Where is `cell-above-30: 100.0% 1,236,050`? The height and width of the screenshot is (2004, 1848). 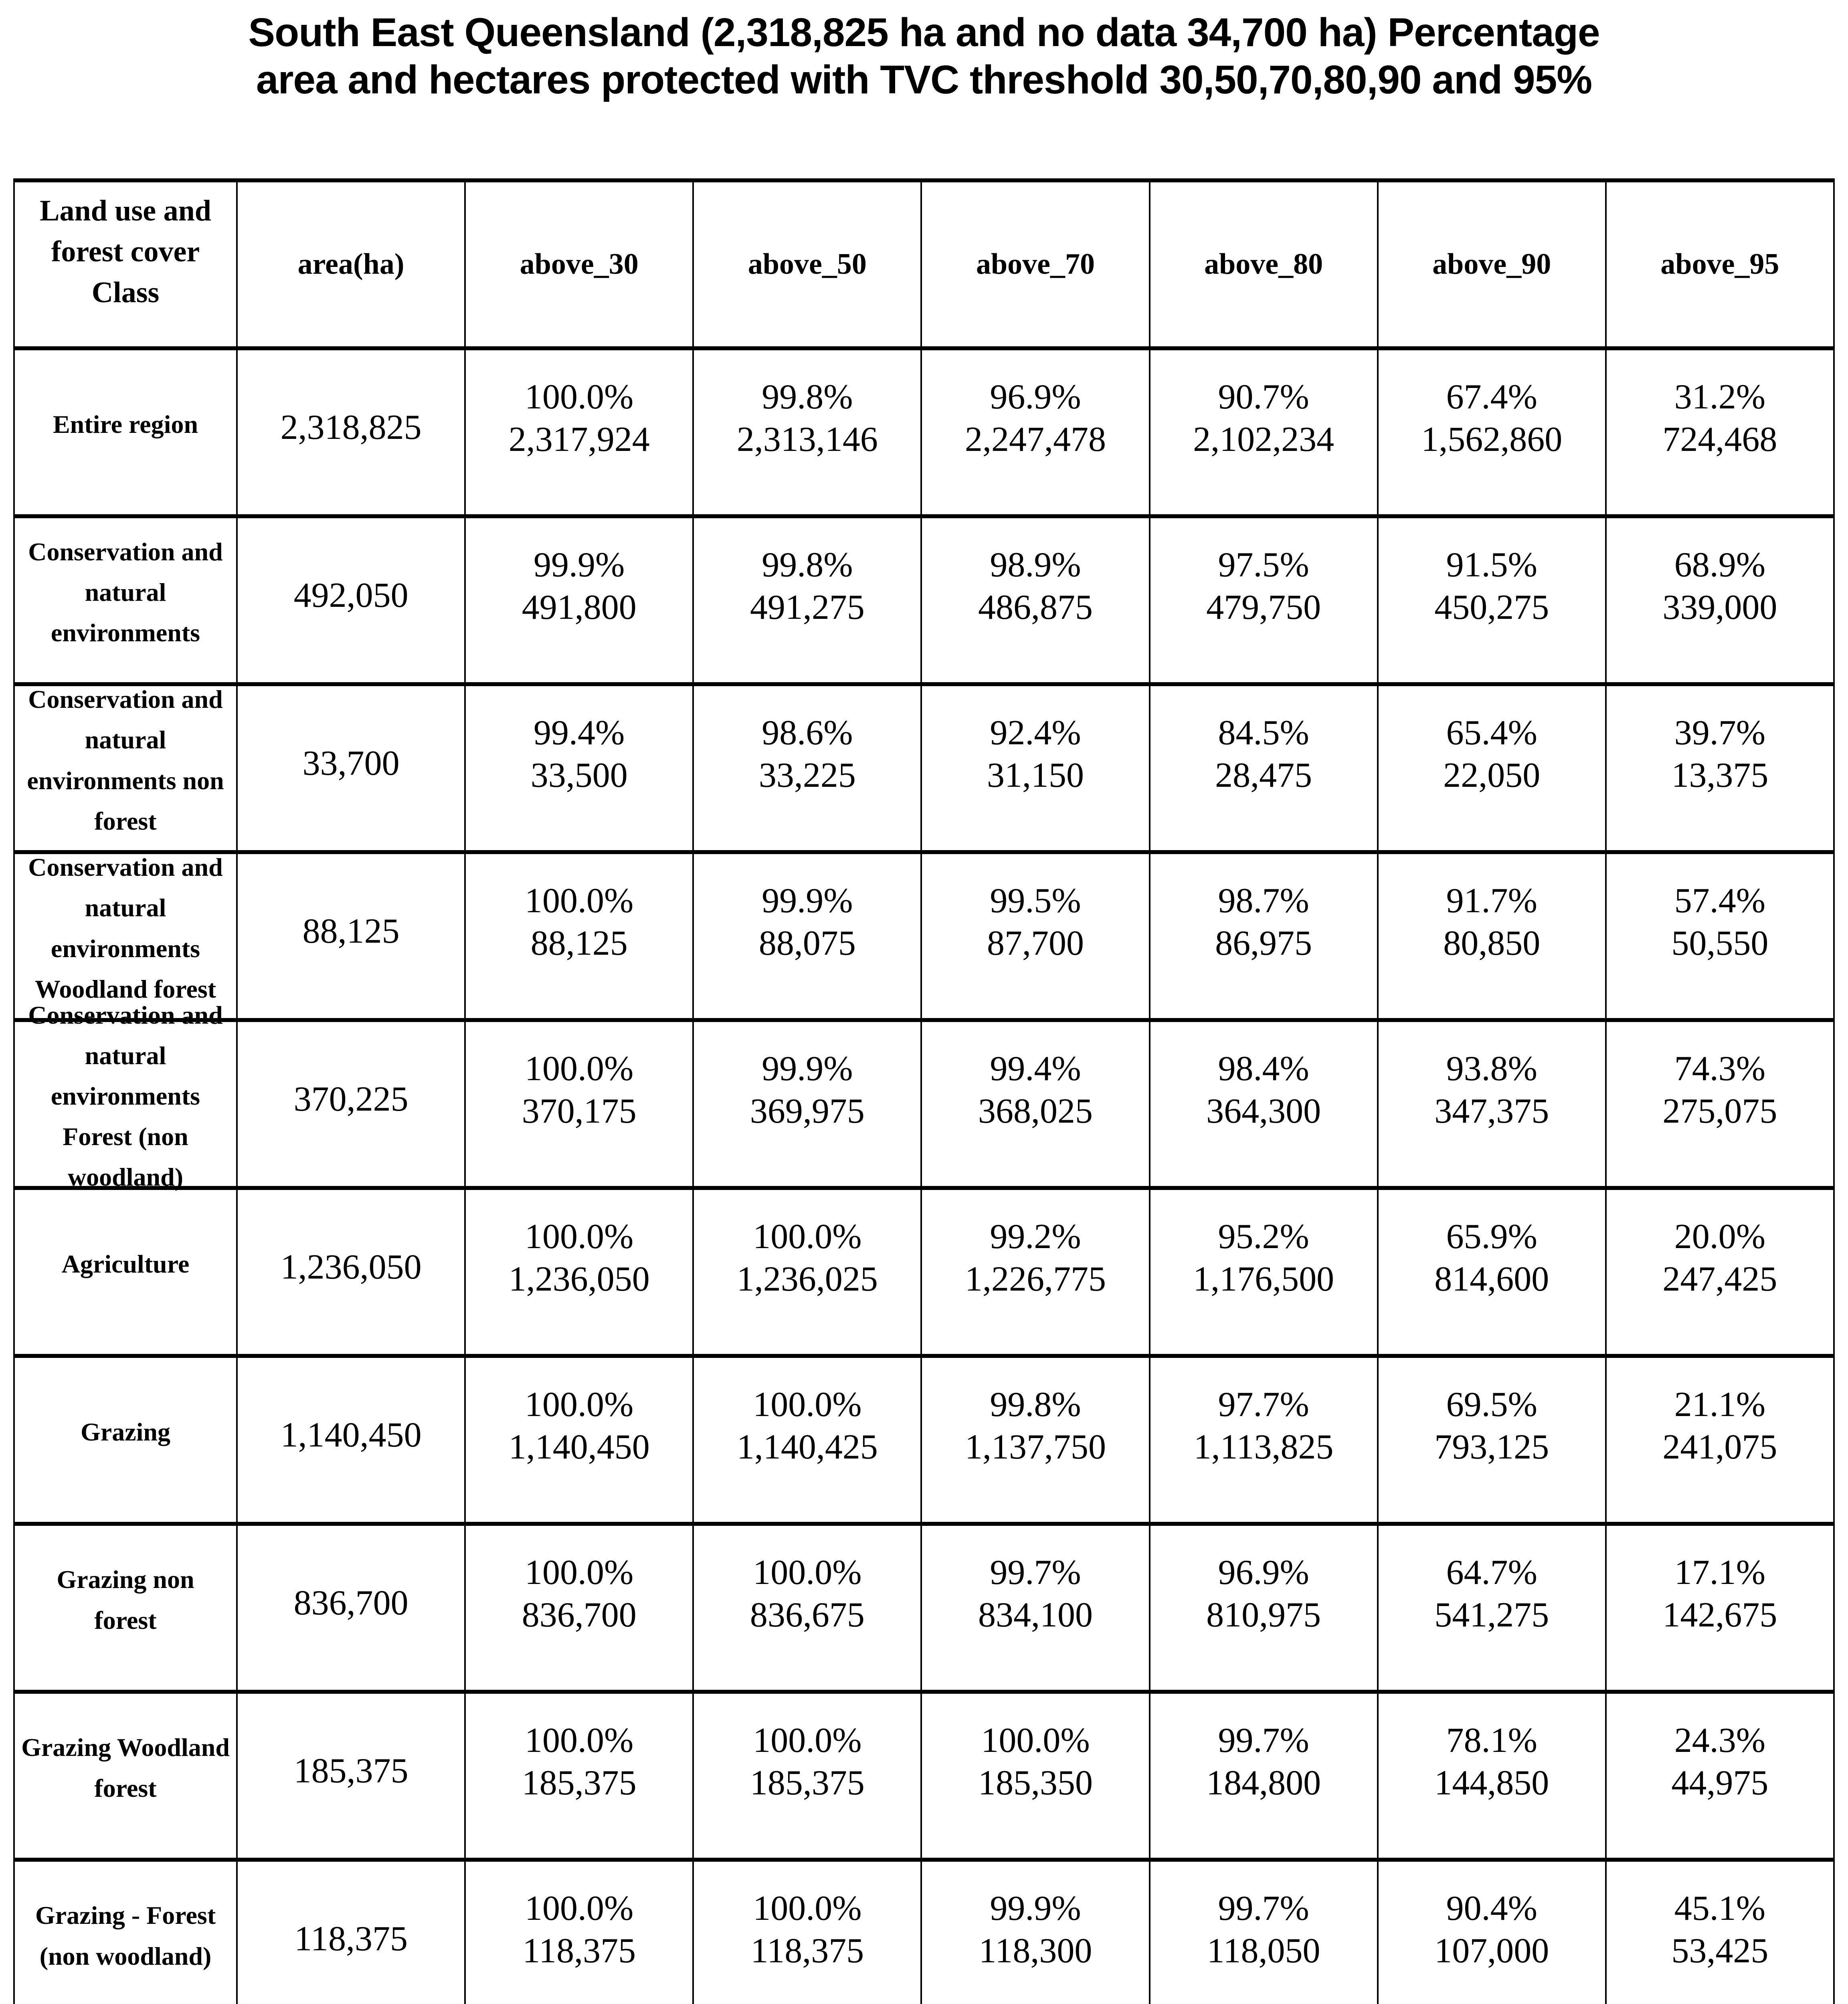
cell-above-30: 100.0% 1,236,050 is located at coordinates (579, 1272).